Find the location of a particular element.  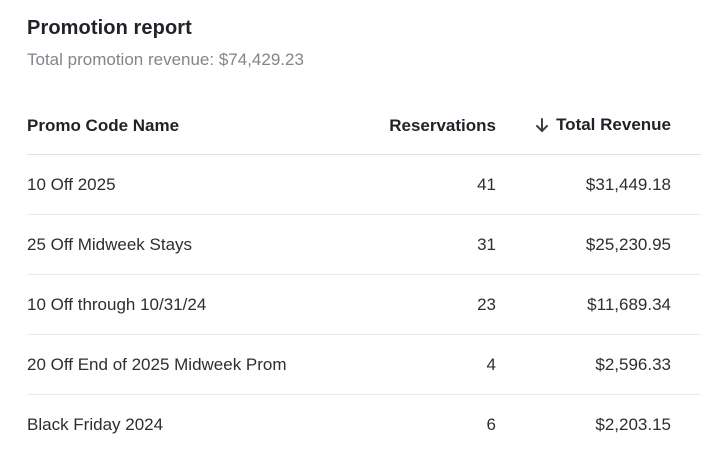

total-revenue-cell: $2,596.33 is located at coordinates (583, 364).